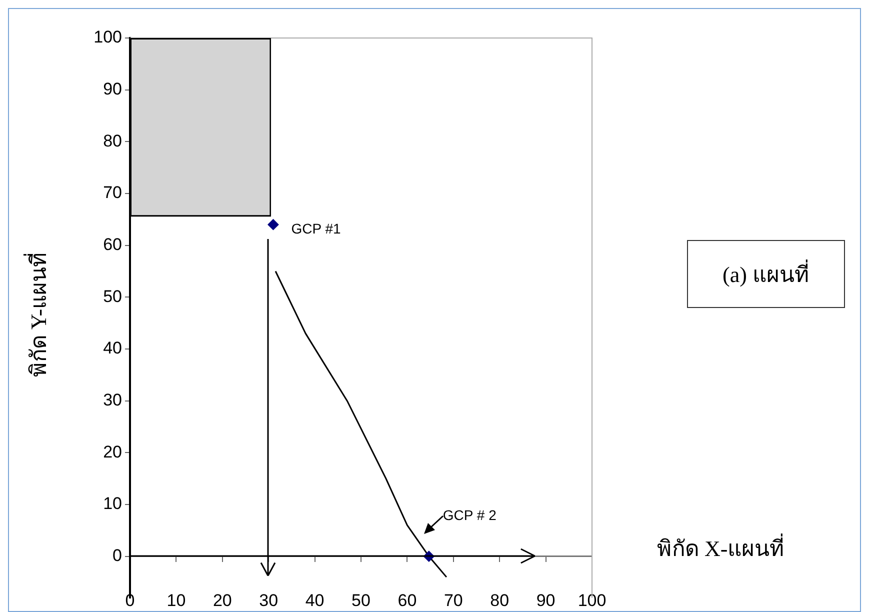 This screenshot has height=612, width=869. Describe the element at coordinates (407, 600) in the screenshot. I see `x-tick-label: 60` at that location.